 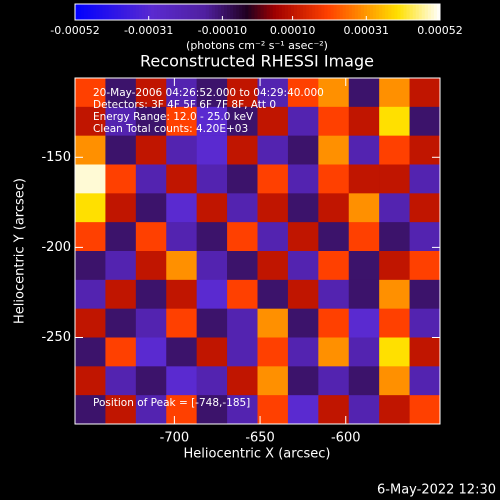 What do you see at coordinates (257, 12) in the screenshot?
I see `colorbar-frame` at bounding box center [257, 12].